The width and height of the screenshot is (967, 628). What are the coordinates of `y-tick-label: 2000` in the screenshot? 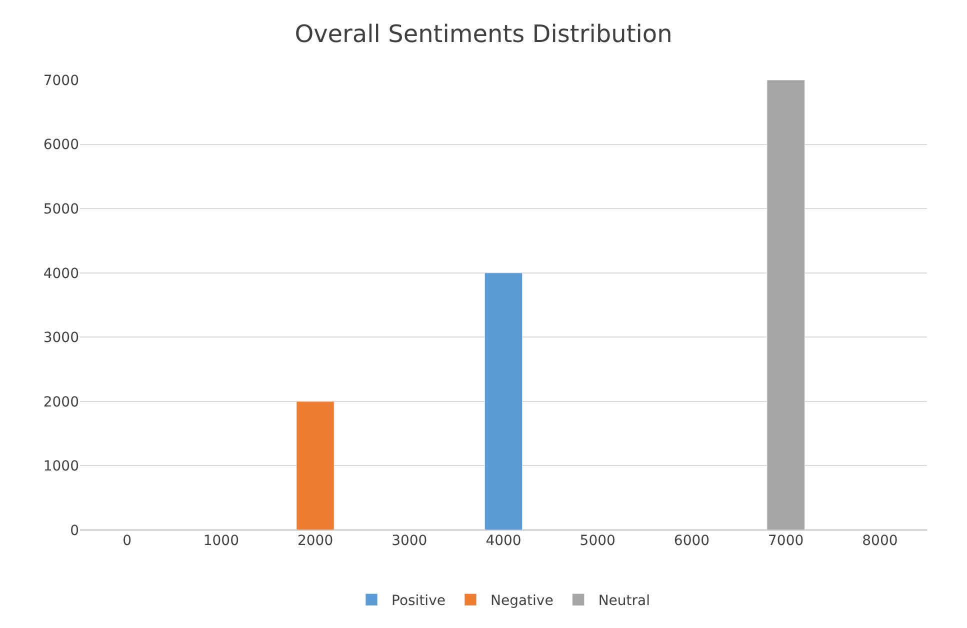 It's located at (61, 402).